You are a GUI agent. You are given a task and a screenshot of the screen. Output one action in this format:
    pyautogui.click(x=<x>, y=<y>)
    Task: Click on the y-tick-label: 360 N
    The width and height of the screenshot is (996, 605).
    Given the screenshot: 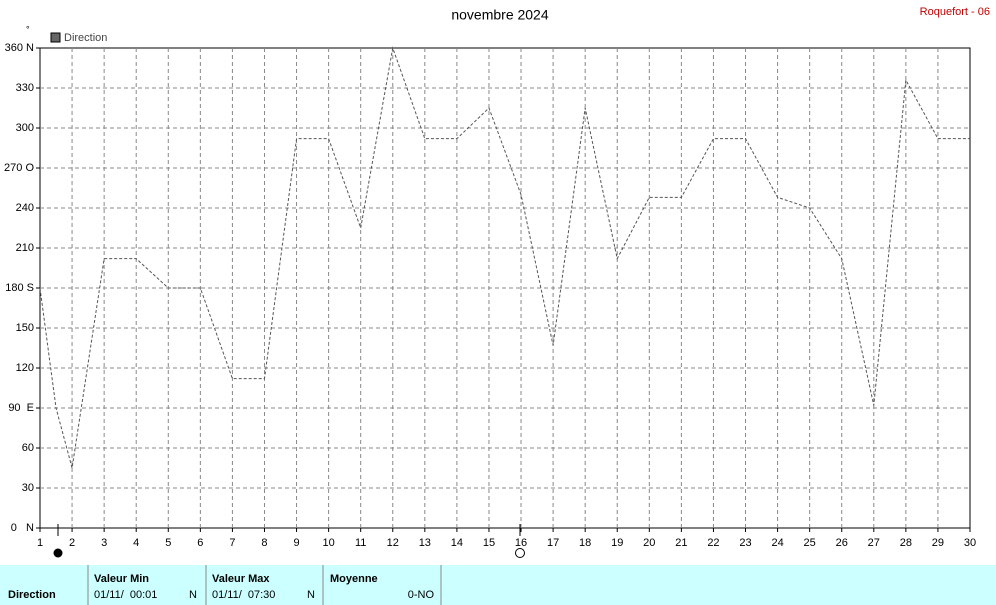 What is the action you would take?
    pyautogui.click(x=19, y=48)
    